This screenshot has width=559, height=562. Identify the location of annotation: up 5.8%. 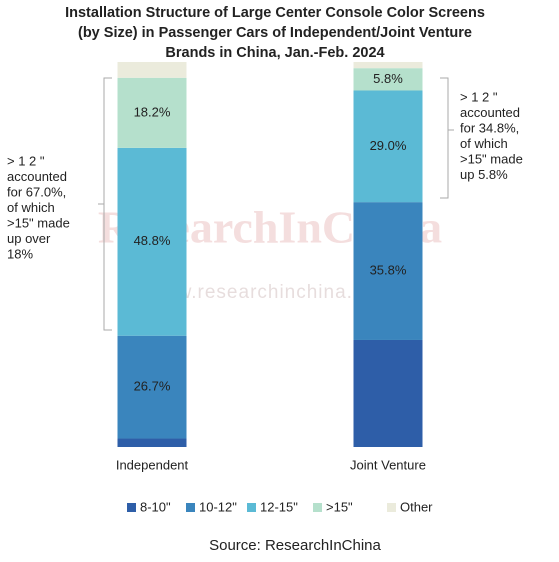
(484, 174).